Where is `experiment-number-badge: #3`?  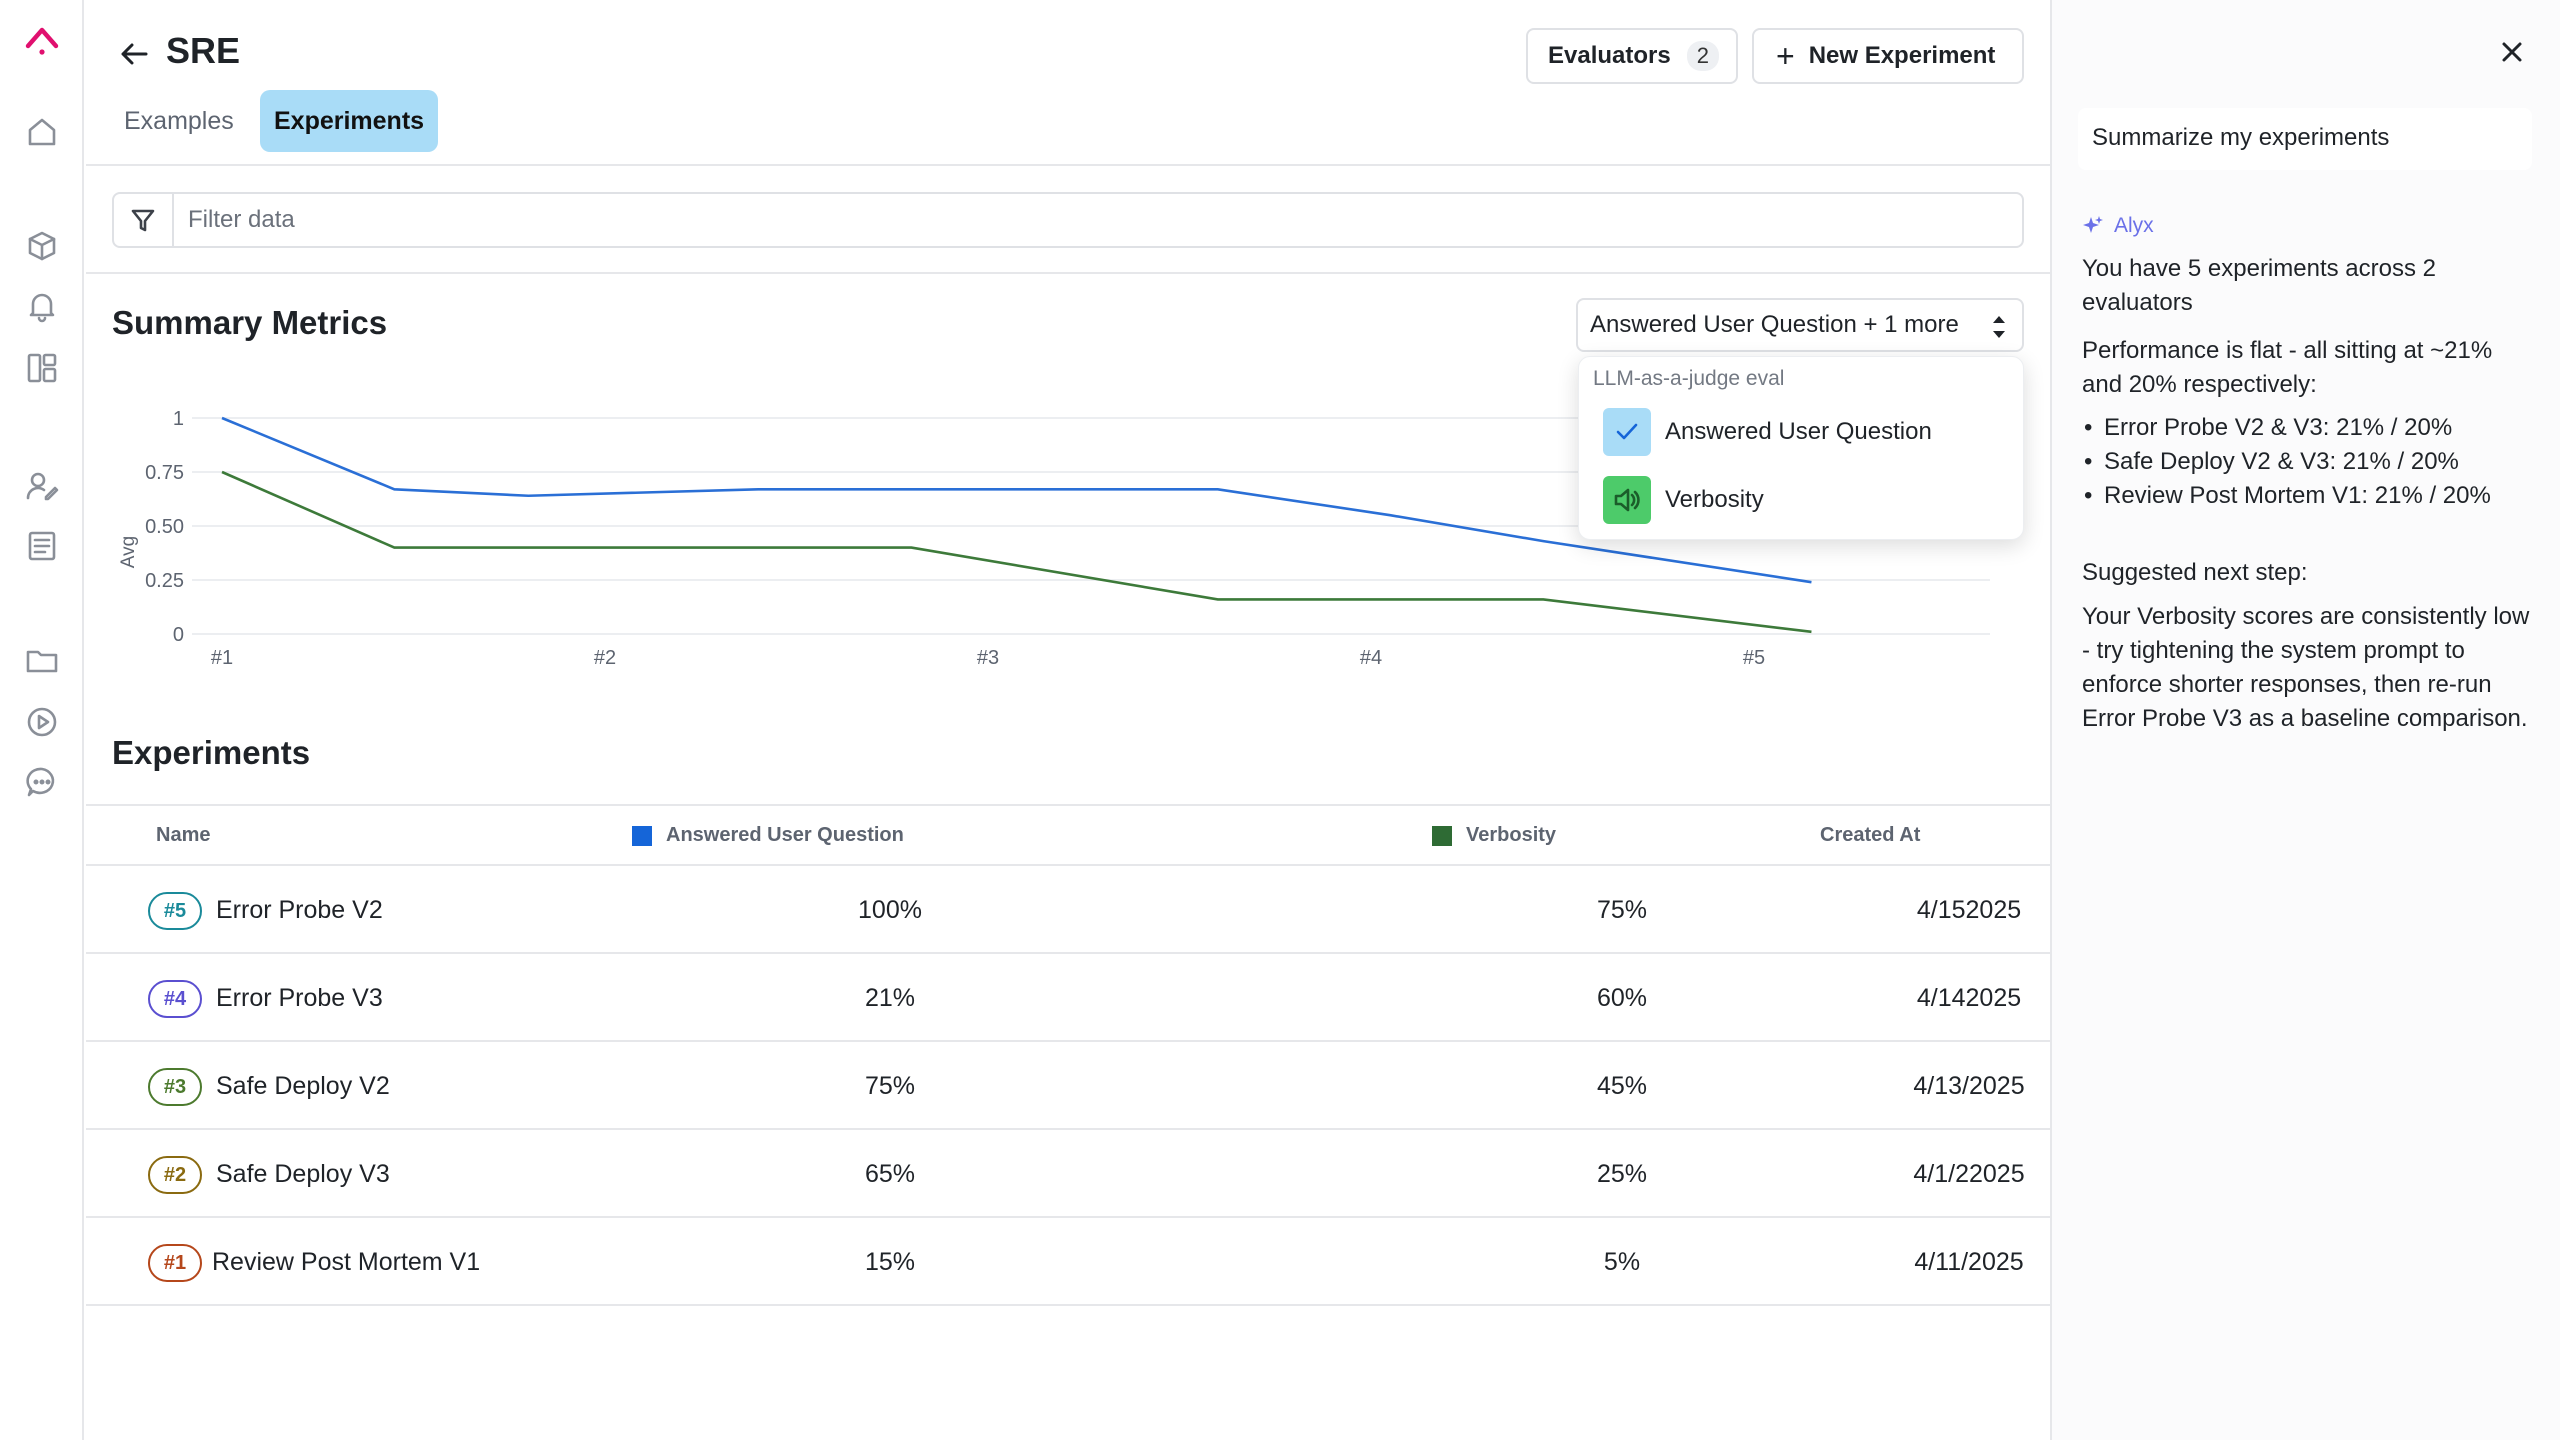
experiment-number-badge: #3 is located at coordinates (175, 1087).